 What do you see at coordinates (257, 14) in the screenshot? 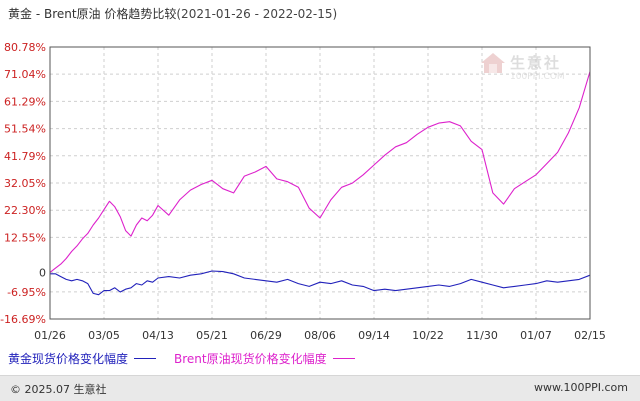
I see `chart-title-range: (2021-01-26 - 2022-02-15)` at bounding box center [257, 14].